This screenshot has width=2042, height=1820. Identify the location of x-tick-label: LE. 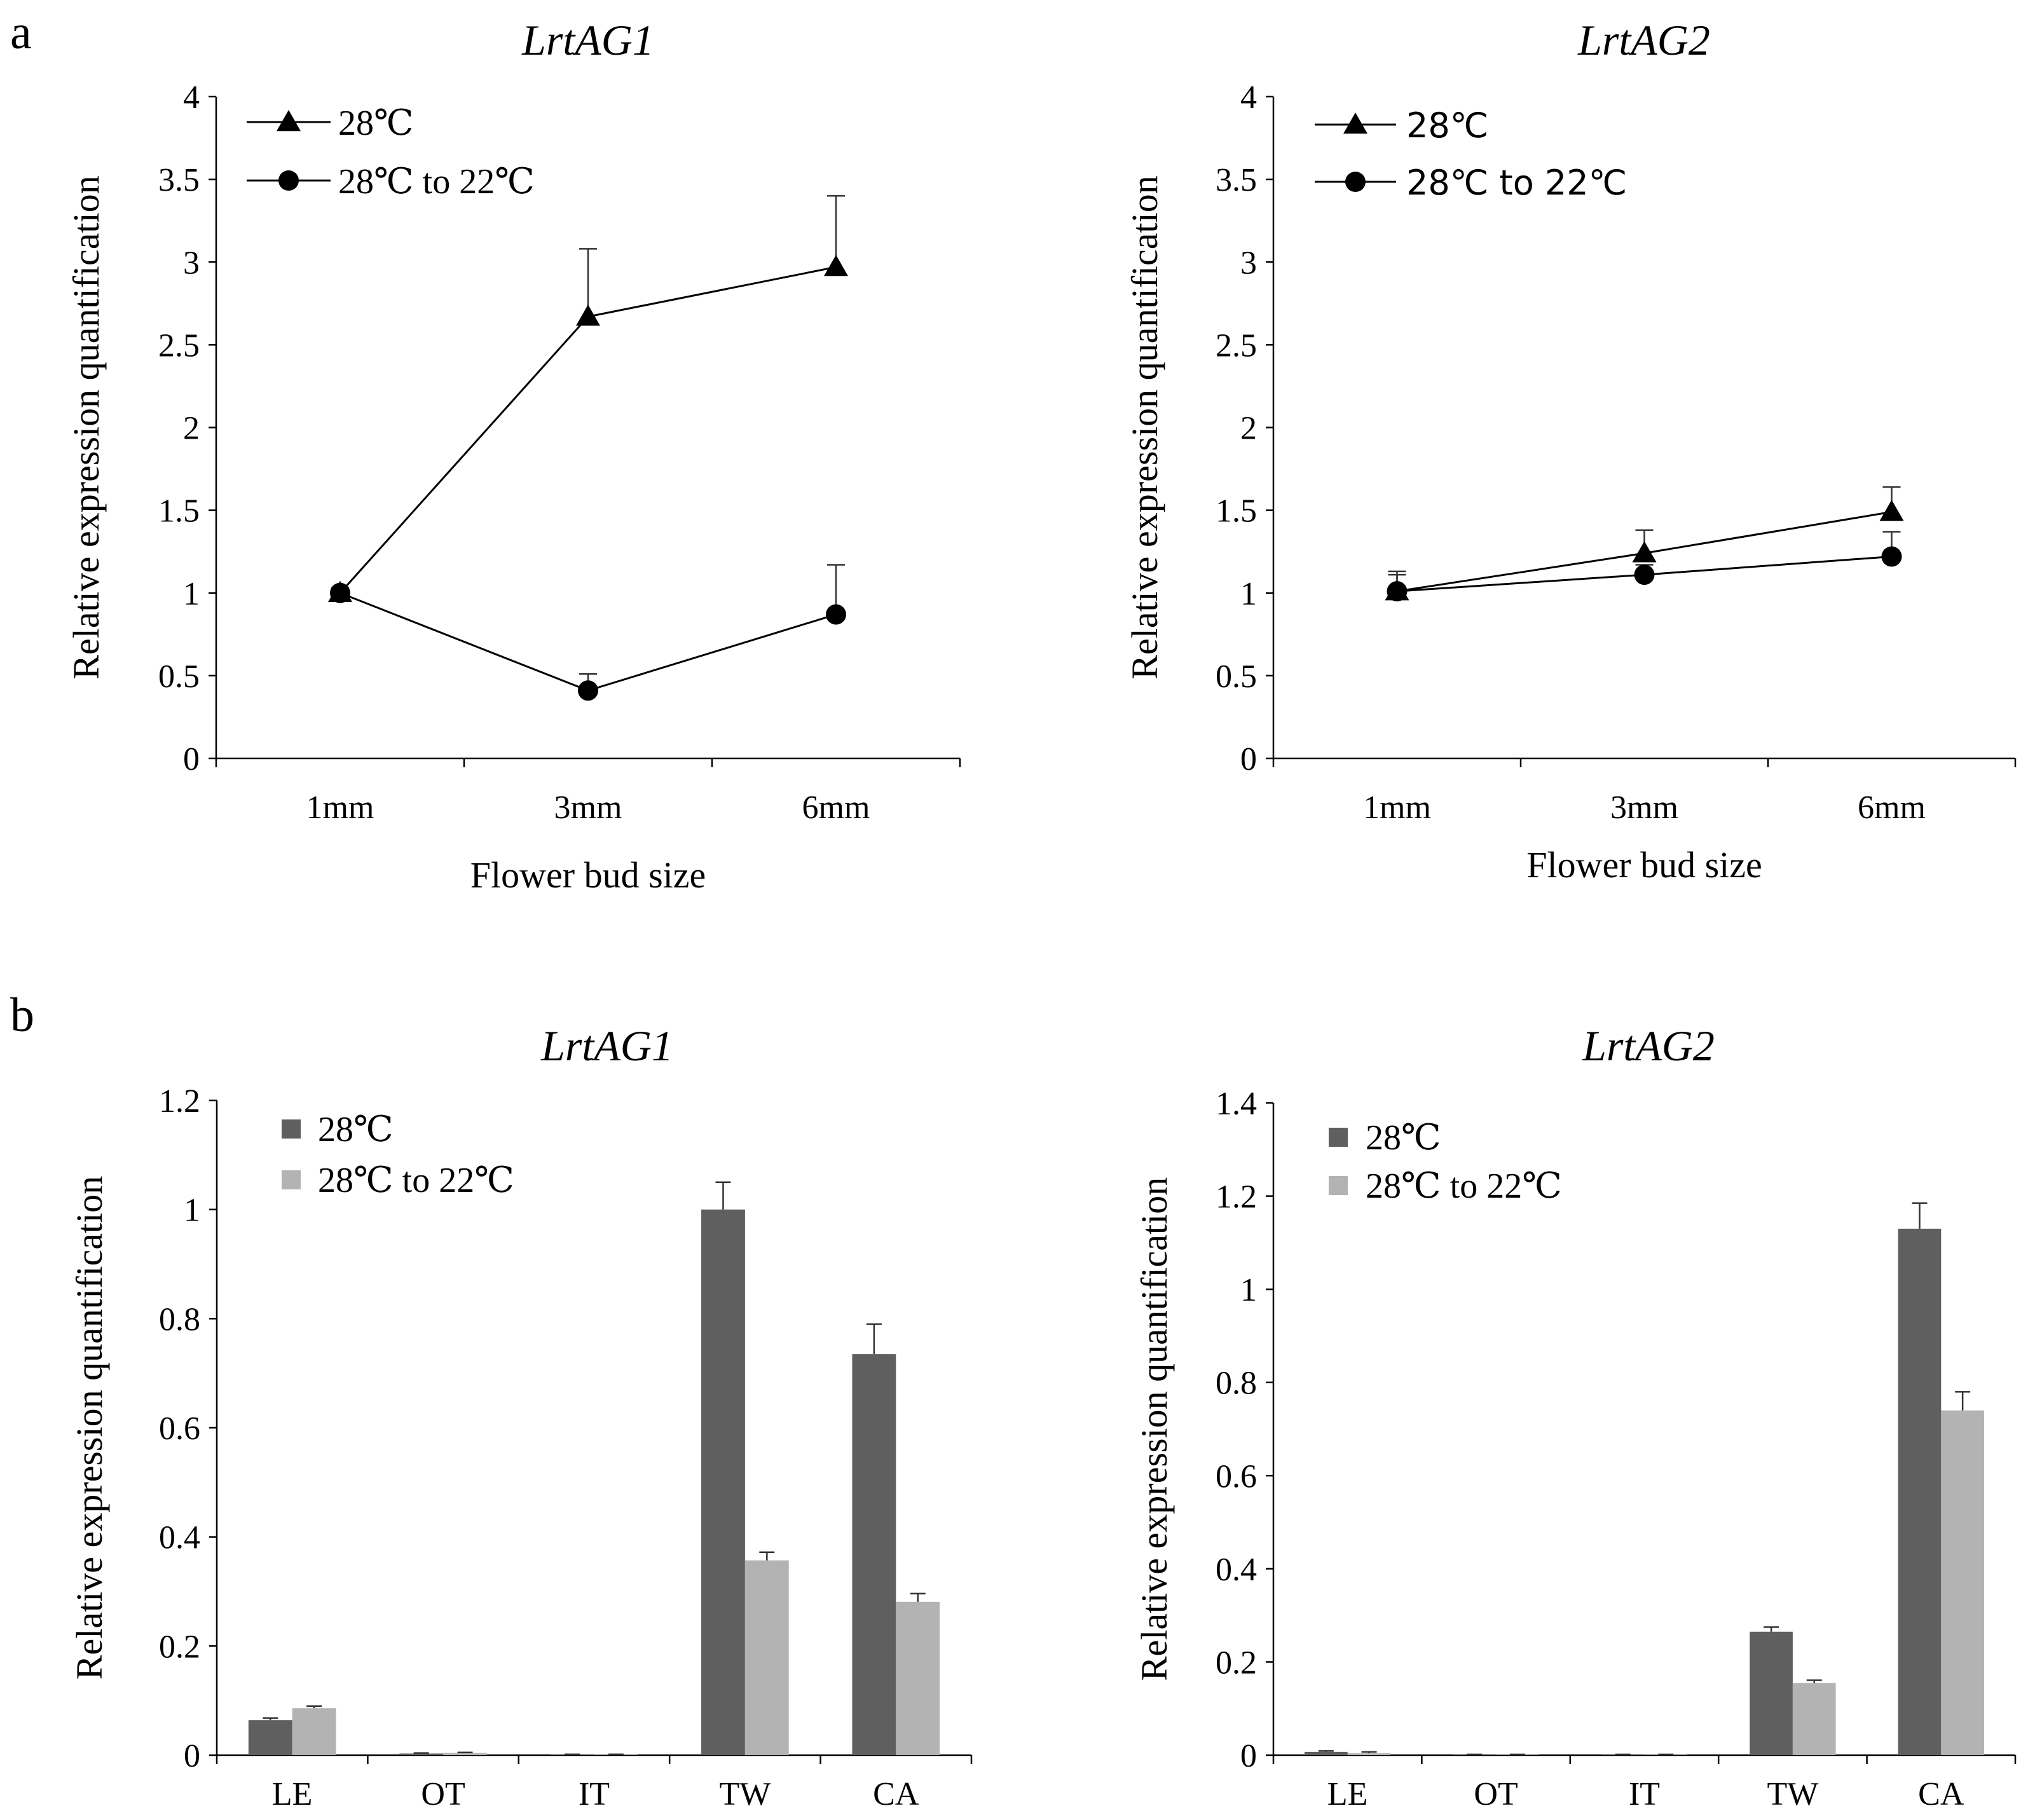
(1347, 1794).